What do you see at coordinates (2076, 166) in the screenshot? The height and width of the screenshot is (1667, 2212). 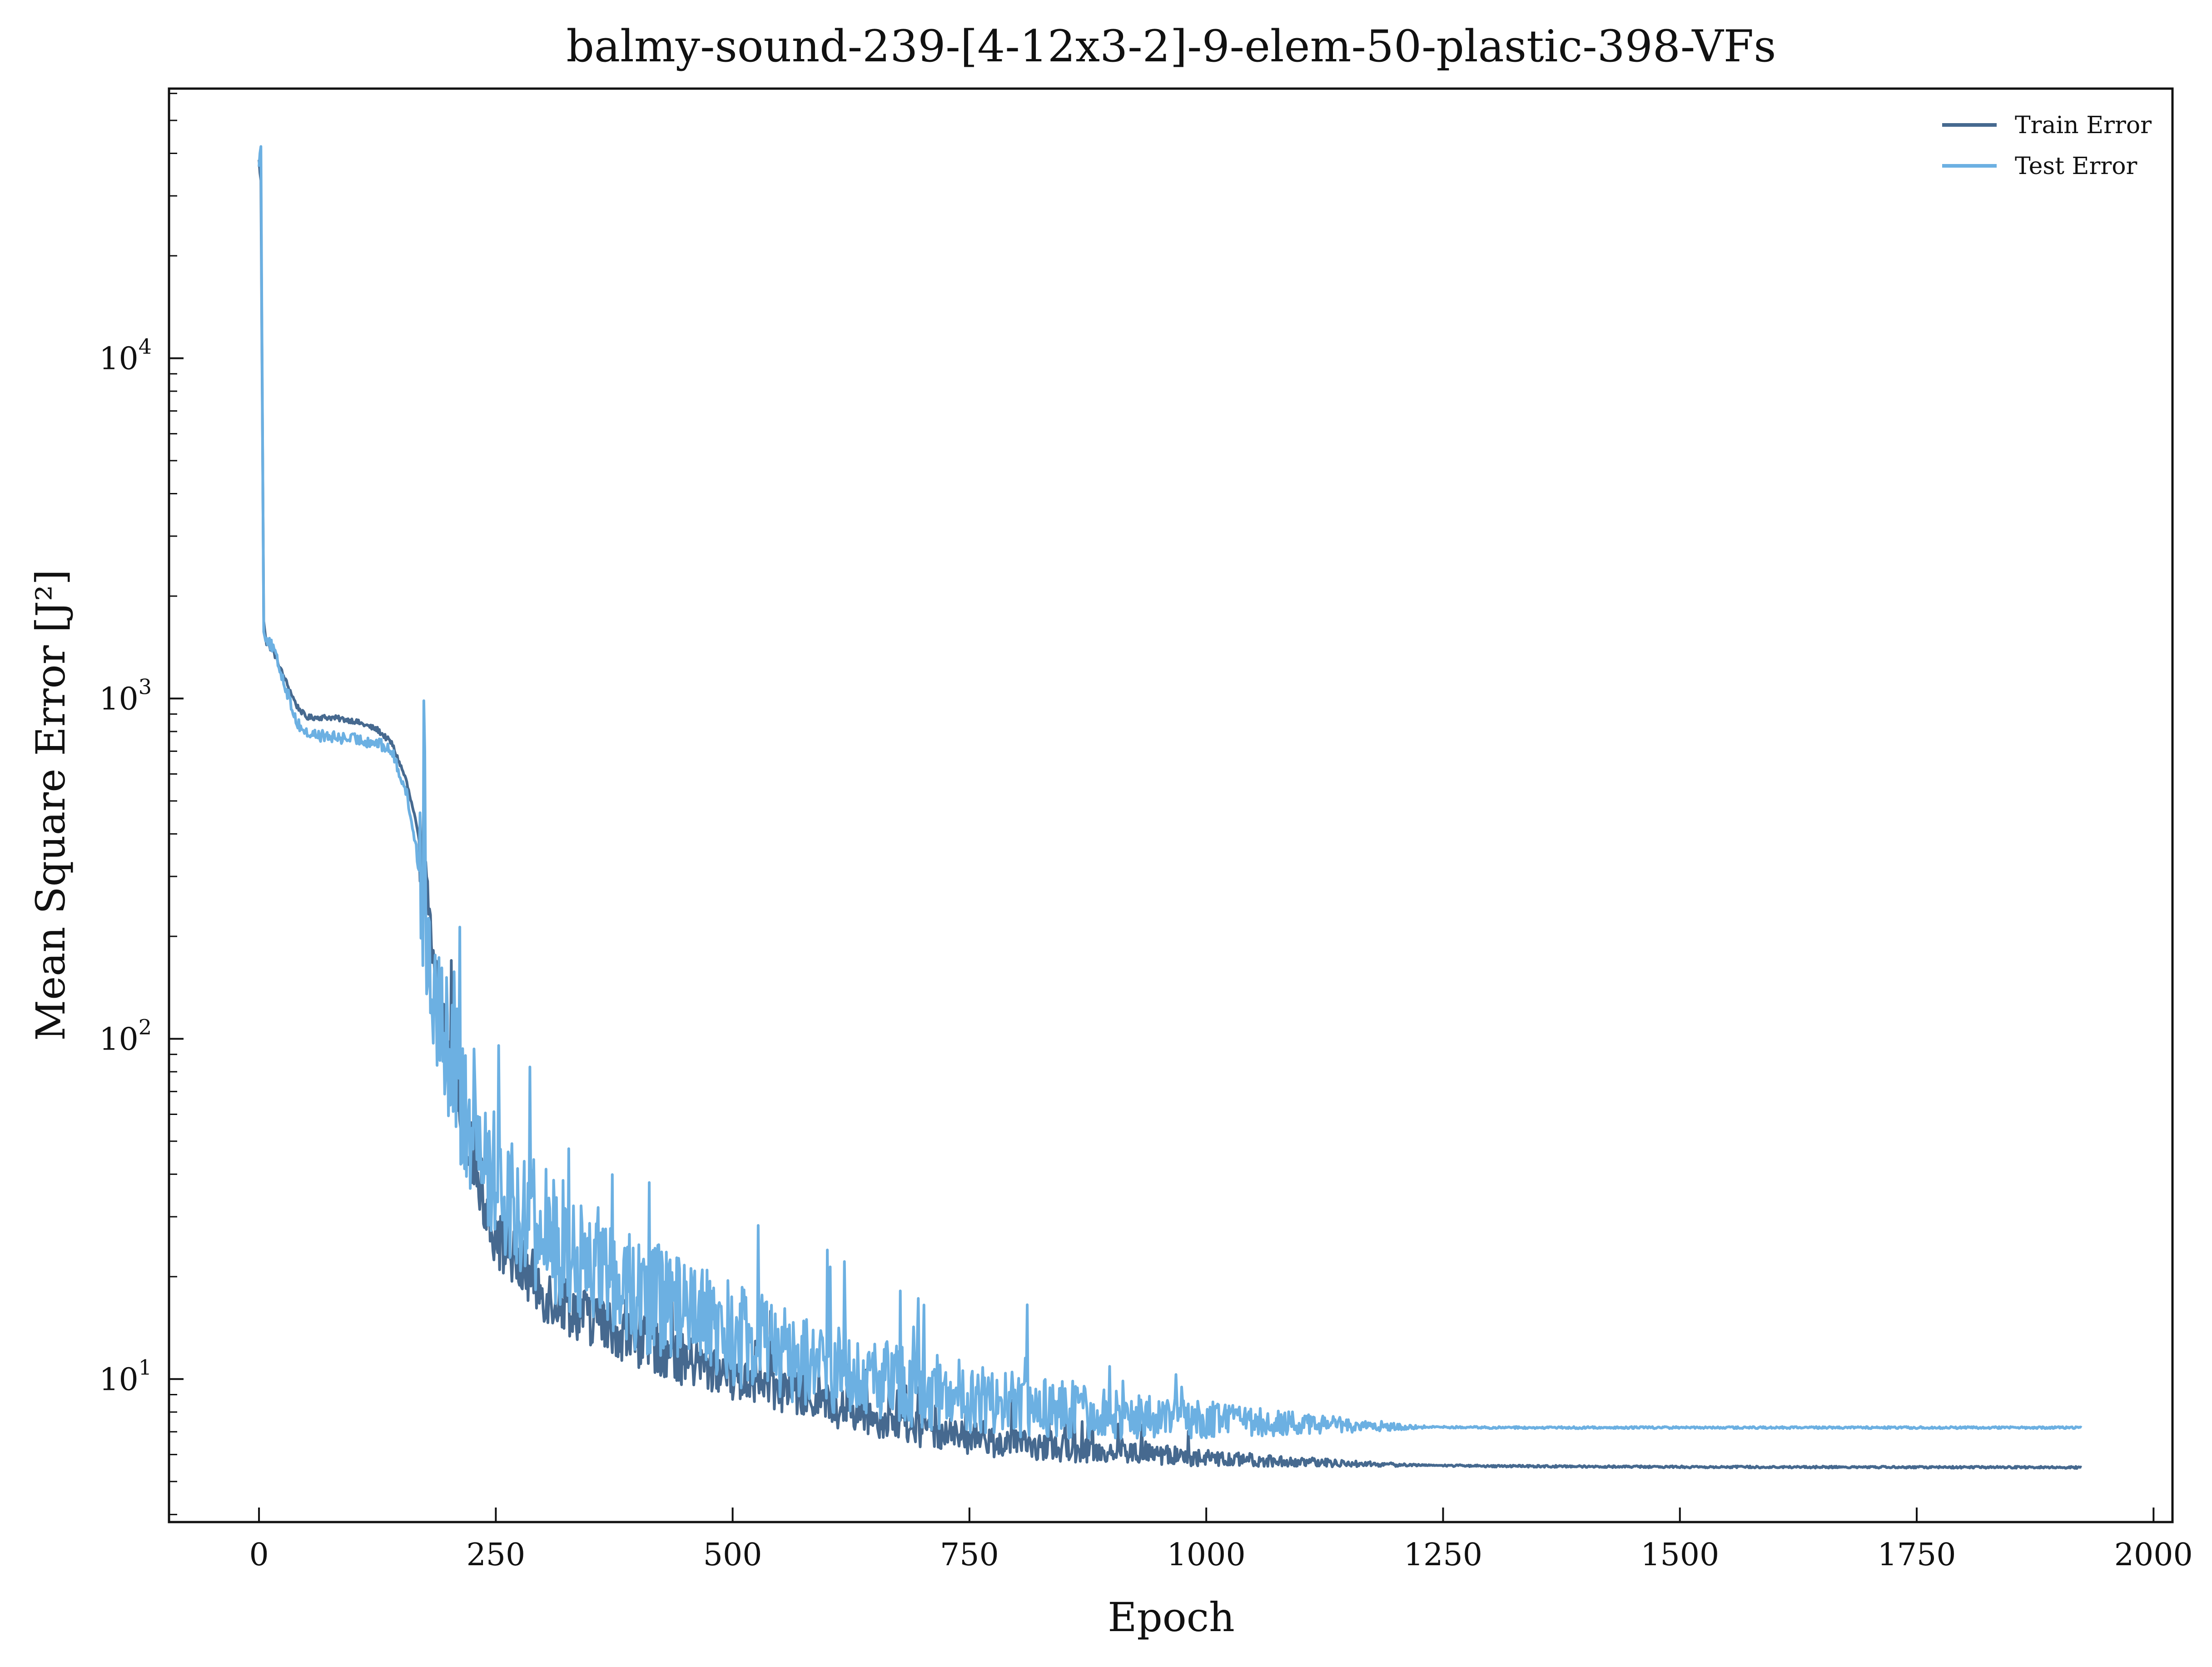 I see `legend-label-test: Test Error` at bounding box center [2076, 166].